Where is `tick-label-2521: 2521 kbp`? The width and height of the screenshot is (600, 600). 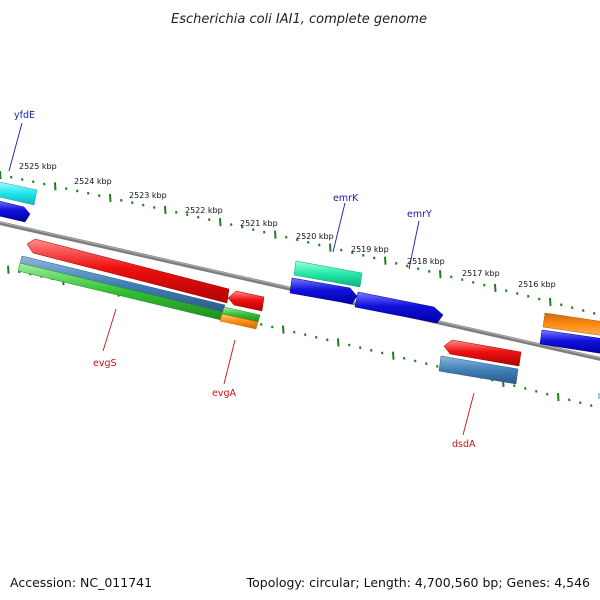 tick-label-2521: 2521 kbp is located at coordinates (259, 223).